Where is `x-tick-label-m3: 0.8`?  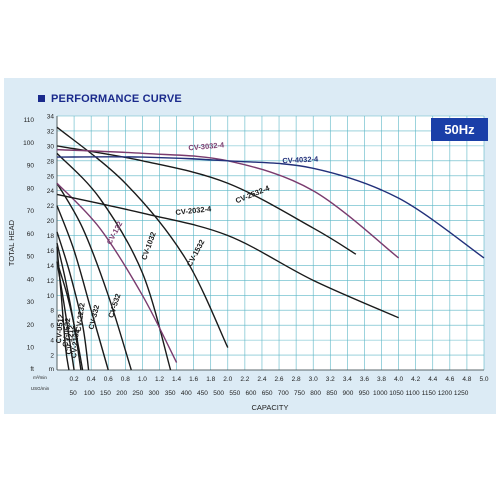 x-tick-label-m3: 0.8 is located at coordinates (125, 379).